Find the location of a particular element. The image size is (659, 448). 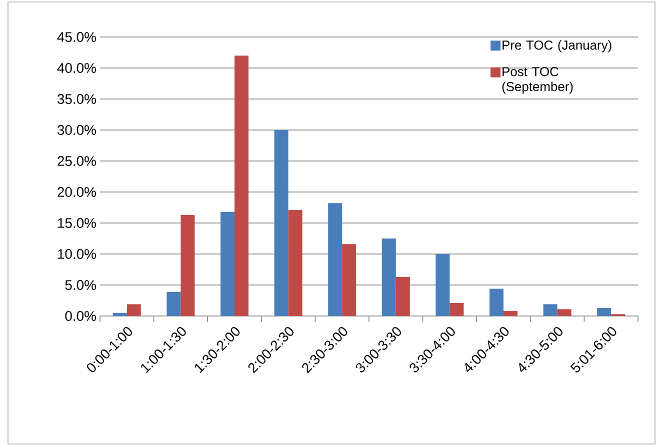

y-tick-label: 35.0% is located at coordinates (76, 99).